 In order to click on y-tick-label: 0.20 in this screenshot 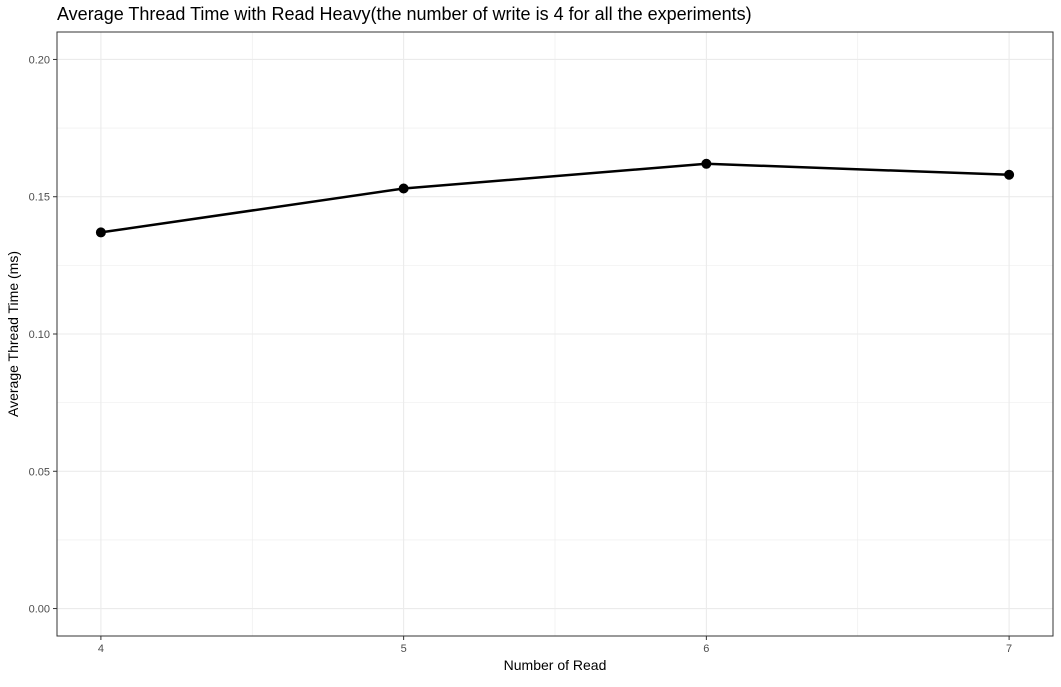, I will do `click(39, 60)`.